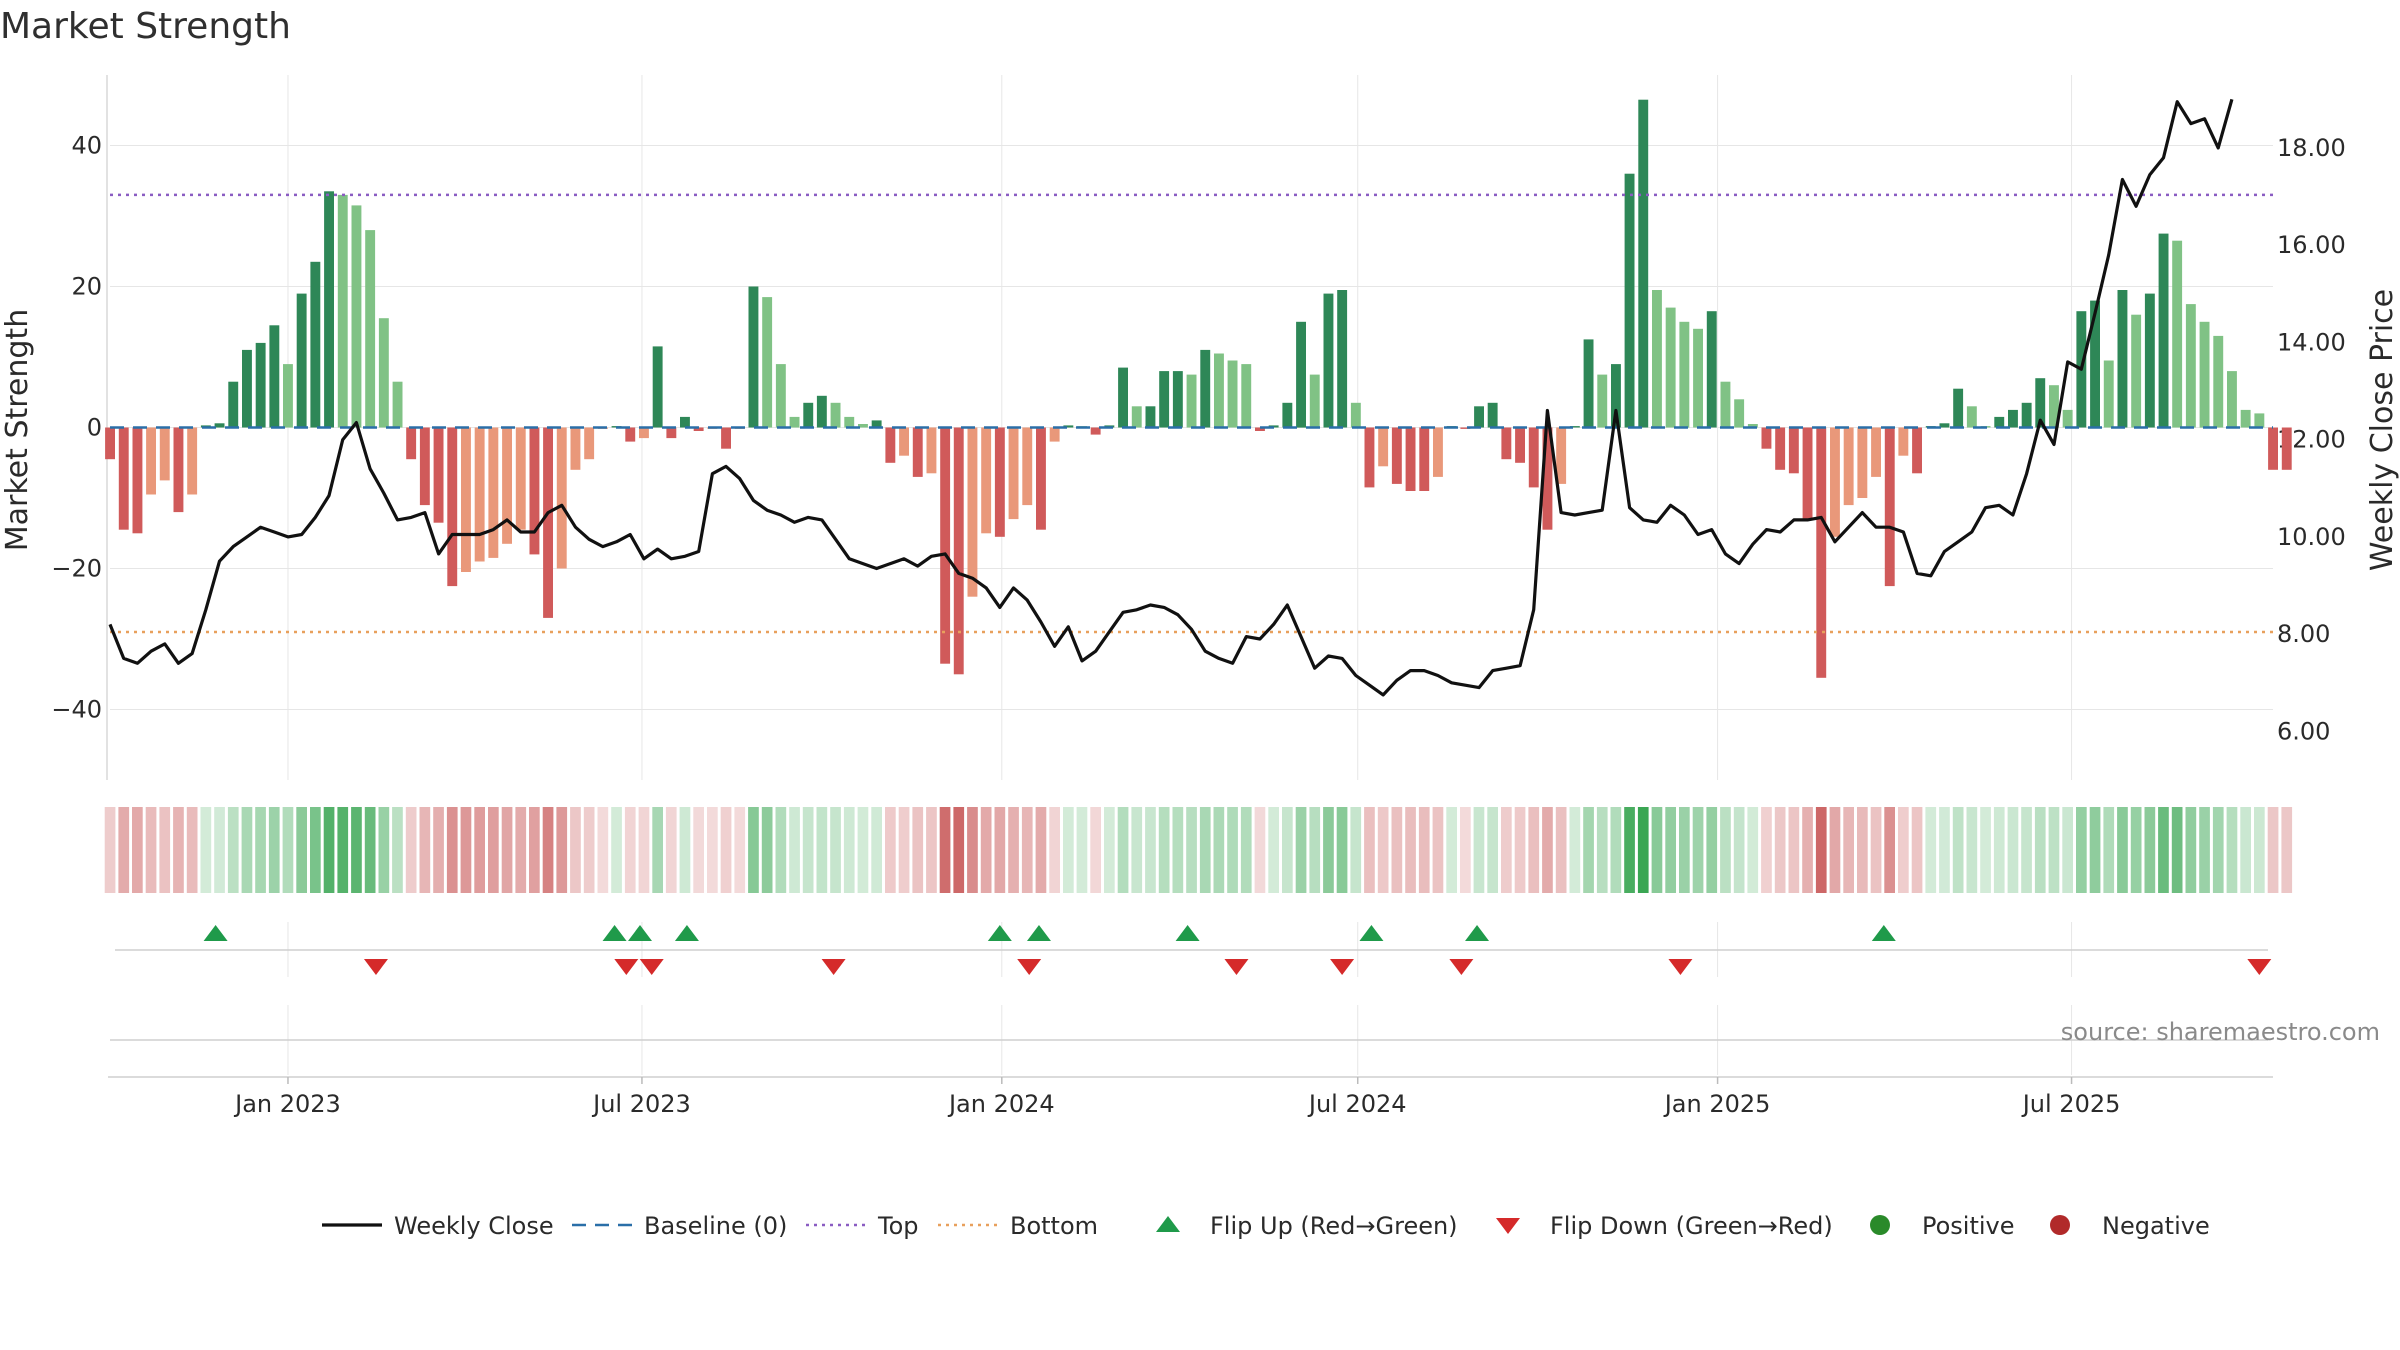  What do you see at coordinates (2060, 1225) in the screenshot?
I see `legend-dot-icon` at bounding box center [2060, 1225].